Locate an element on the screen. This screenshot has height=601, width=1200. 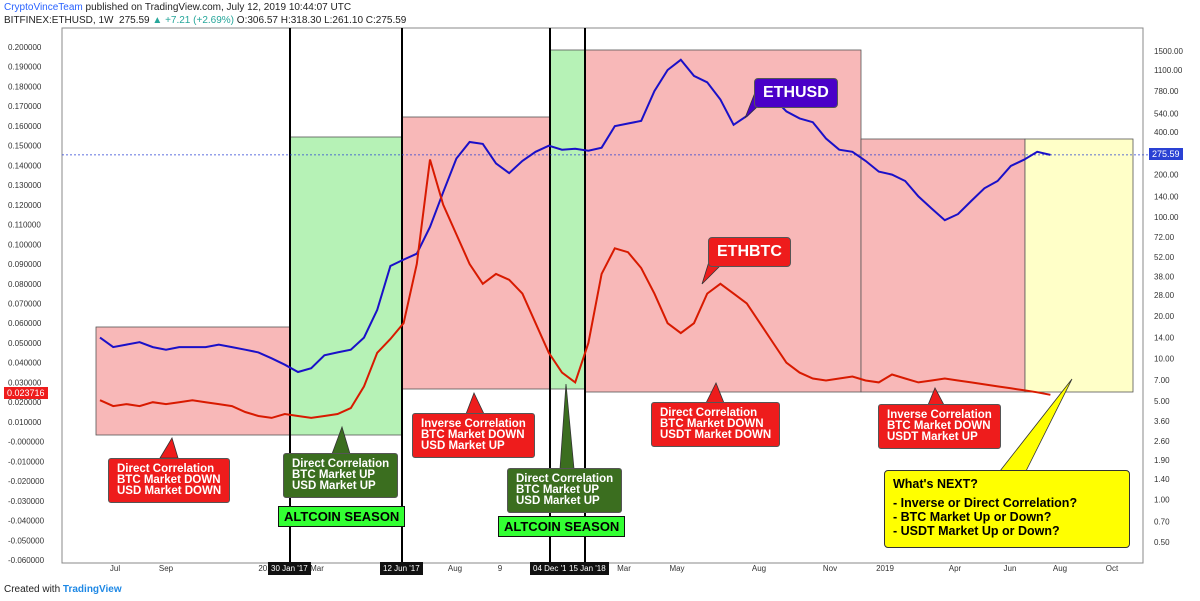
symbol-name: BITFINEX:ETHUSD, 1W is located at coordinates (59, 20).